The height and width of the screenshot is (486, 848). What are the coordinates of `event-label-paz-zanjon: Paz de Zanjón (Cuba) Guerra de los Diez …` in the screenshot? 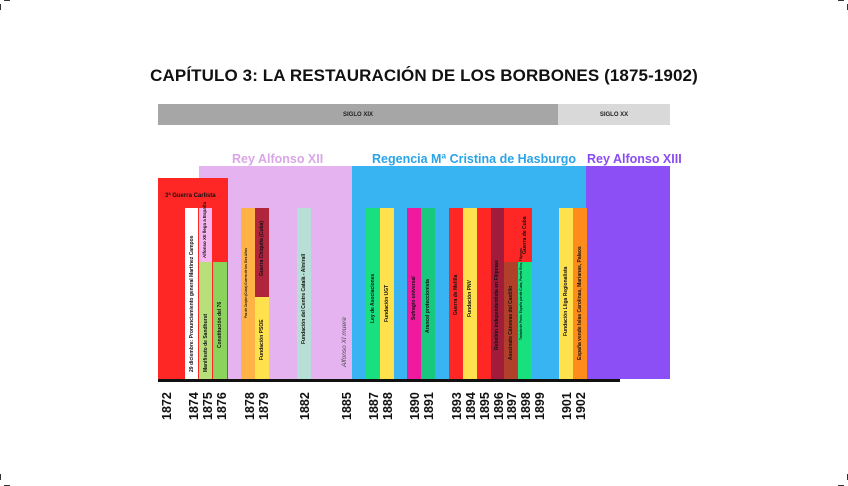 It's located at (246, 282).